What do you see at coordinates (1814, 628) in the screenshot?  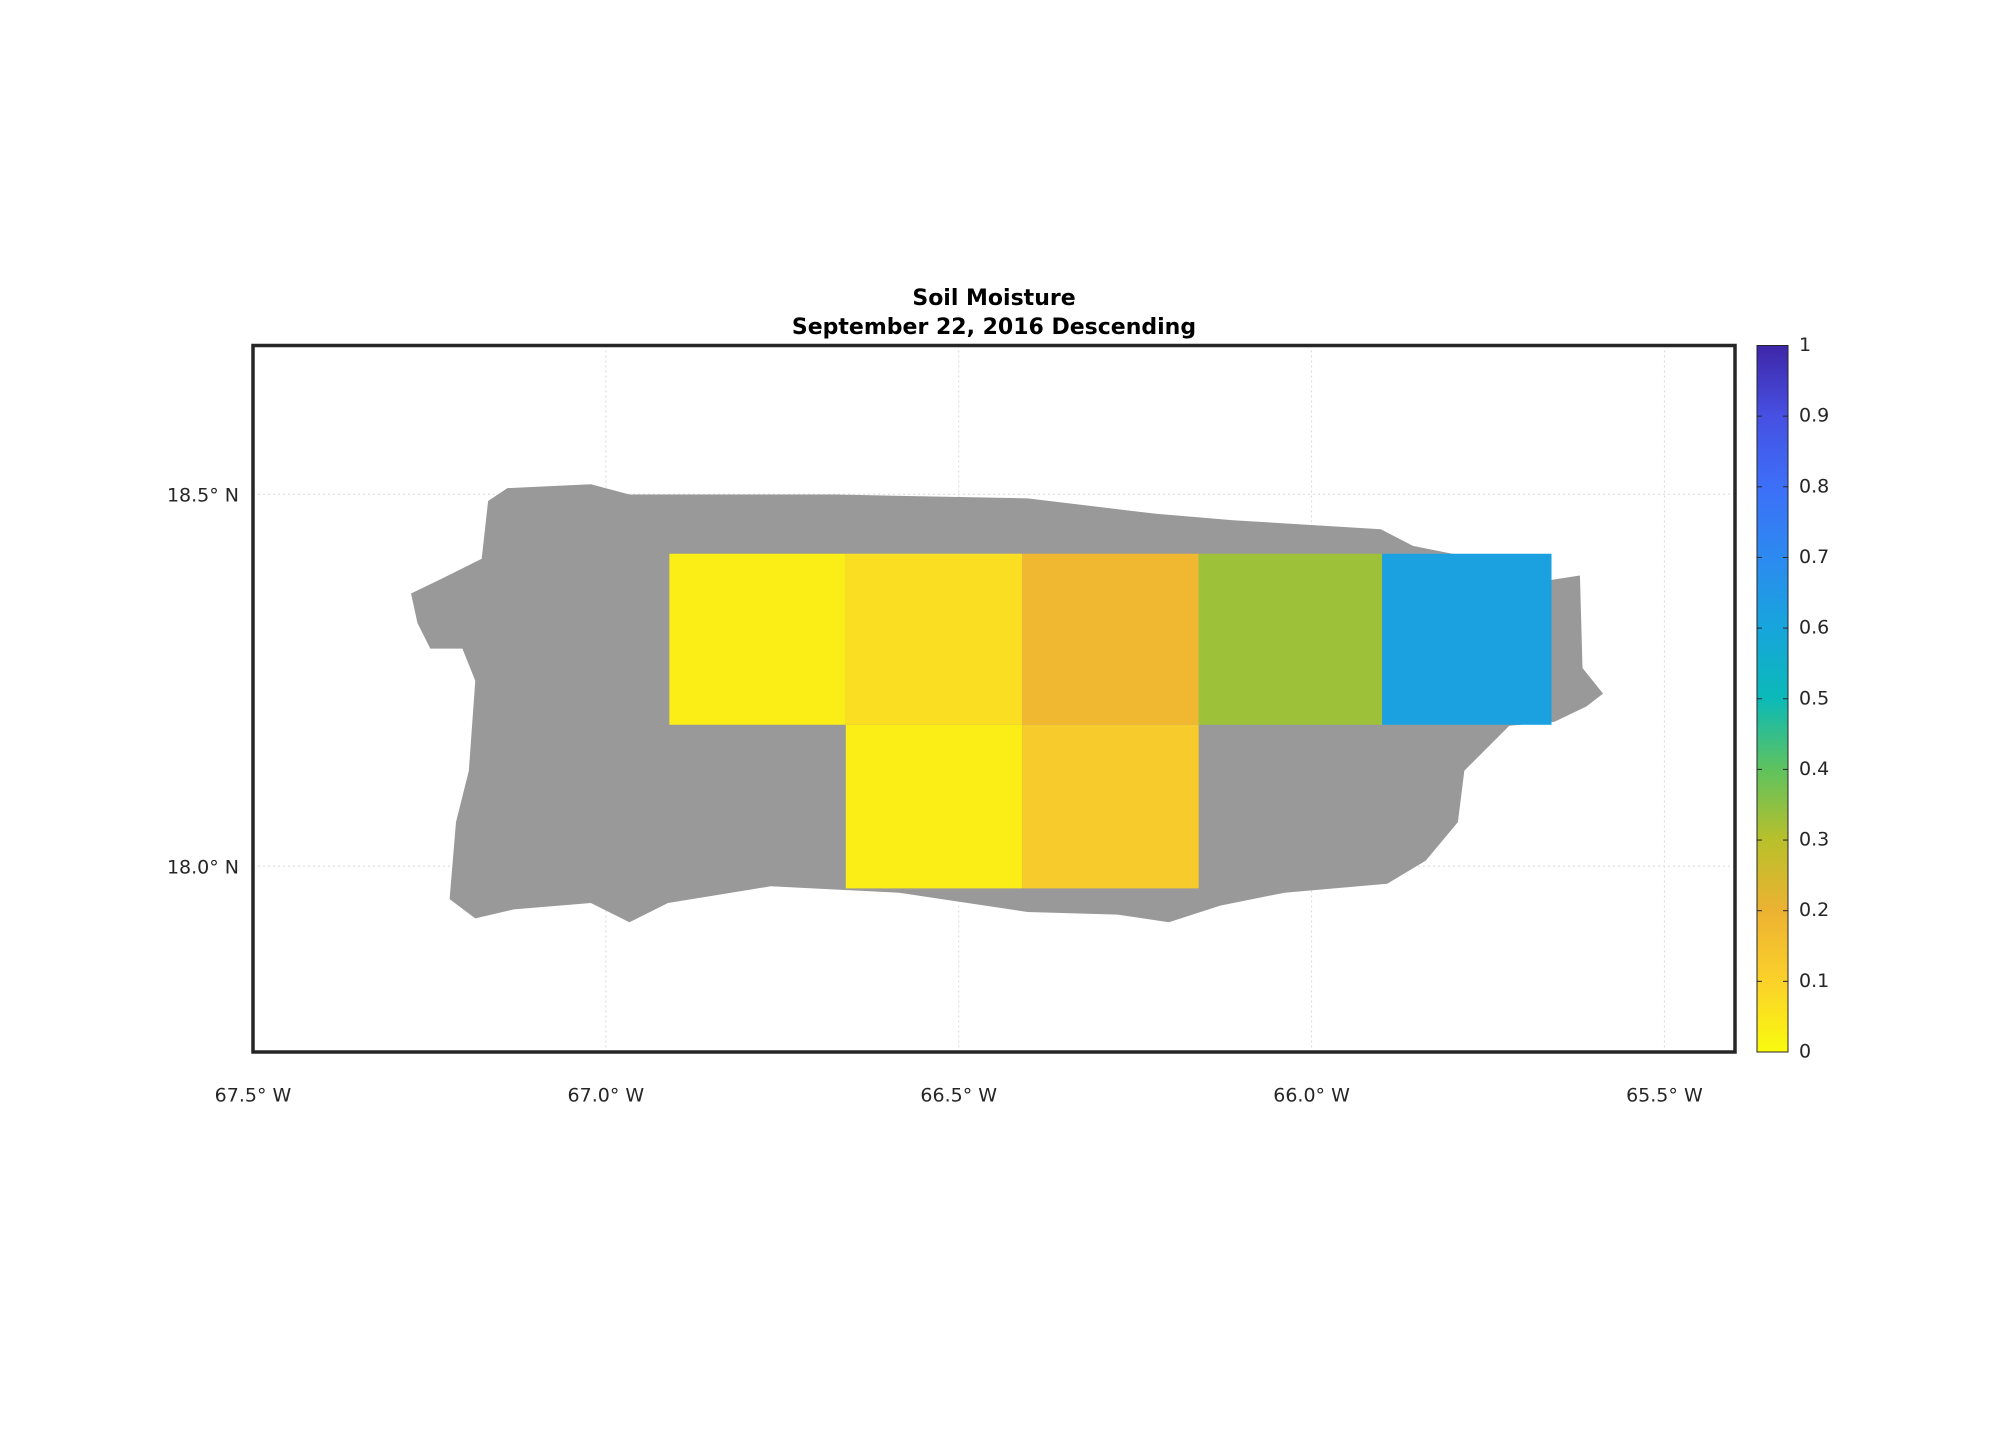 I see `colorbar-tick-label: 0.6` at bounding box center [1814, 628].